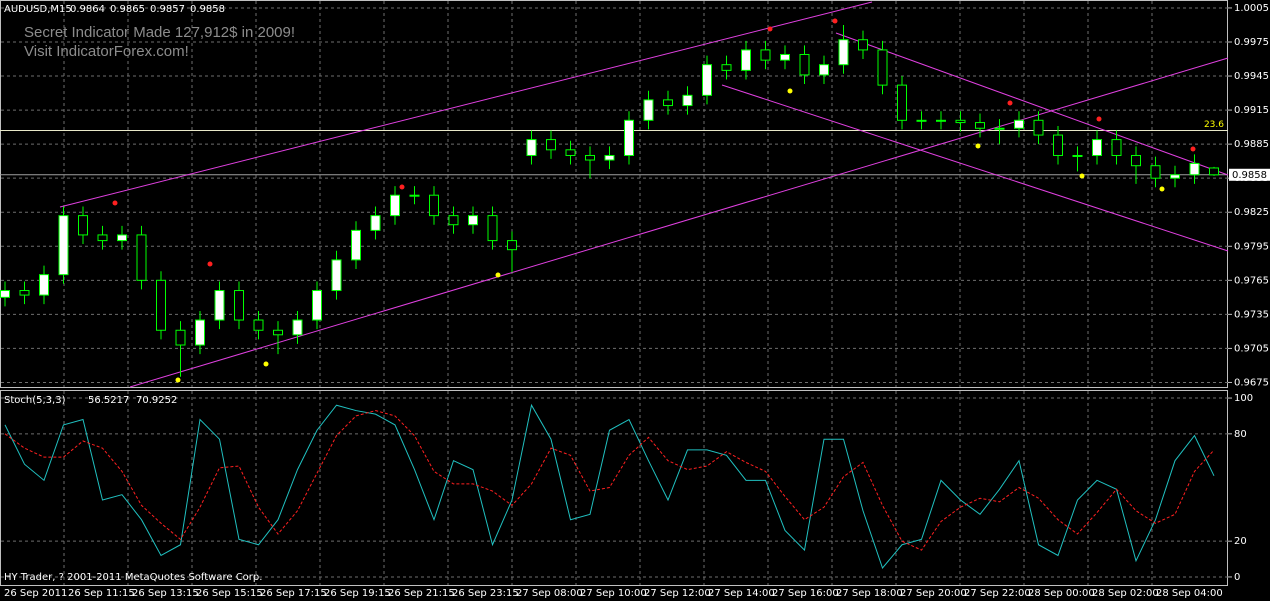 This screenshot has height=601, width=1270. I want to click on y-tick-label: 0.9705, so click(1251, 348).